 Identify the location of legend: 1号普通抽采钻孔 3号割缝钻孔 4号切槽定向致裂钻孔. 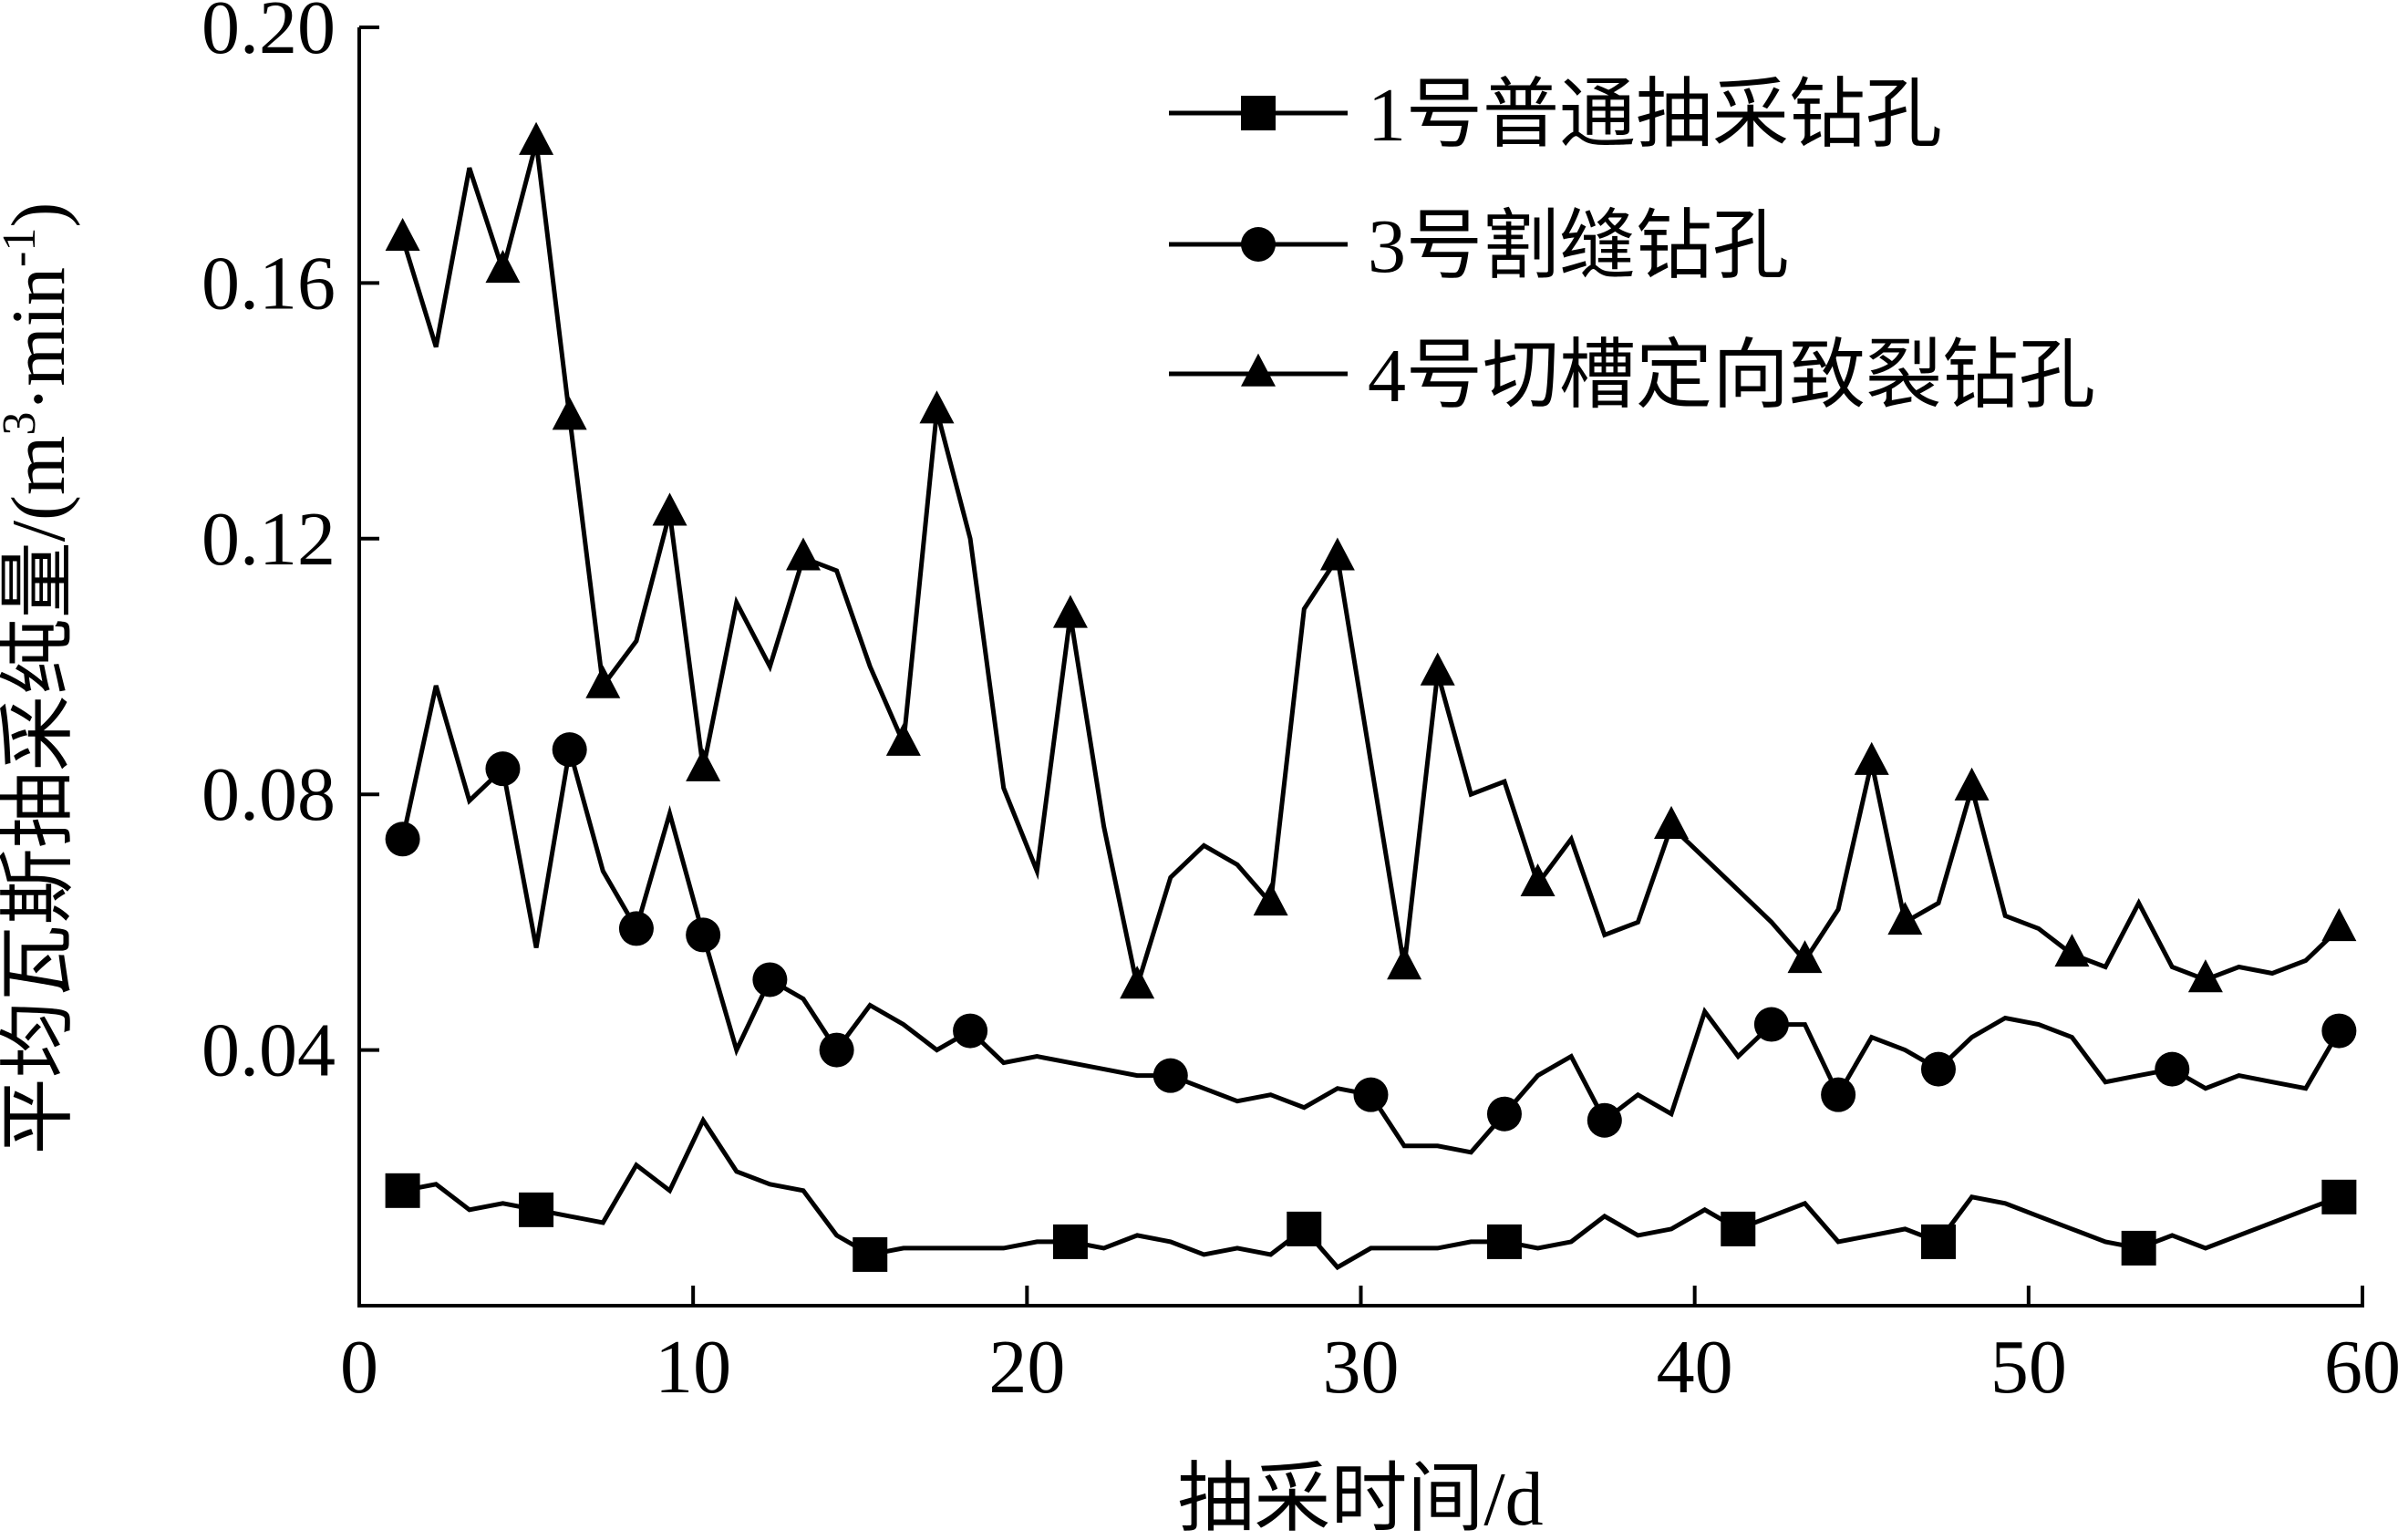
(1632, 246).